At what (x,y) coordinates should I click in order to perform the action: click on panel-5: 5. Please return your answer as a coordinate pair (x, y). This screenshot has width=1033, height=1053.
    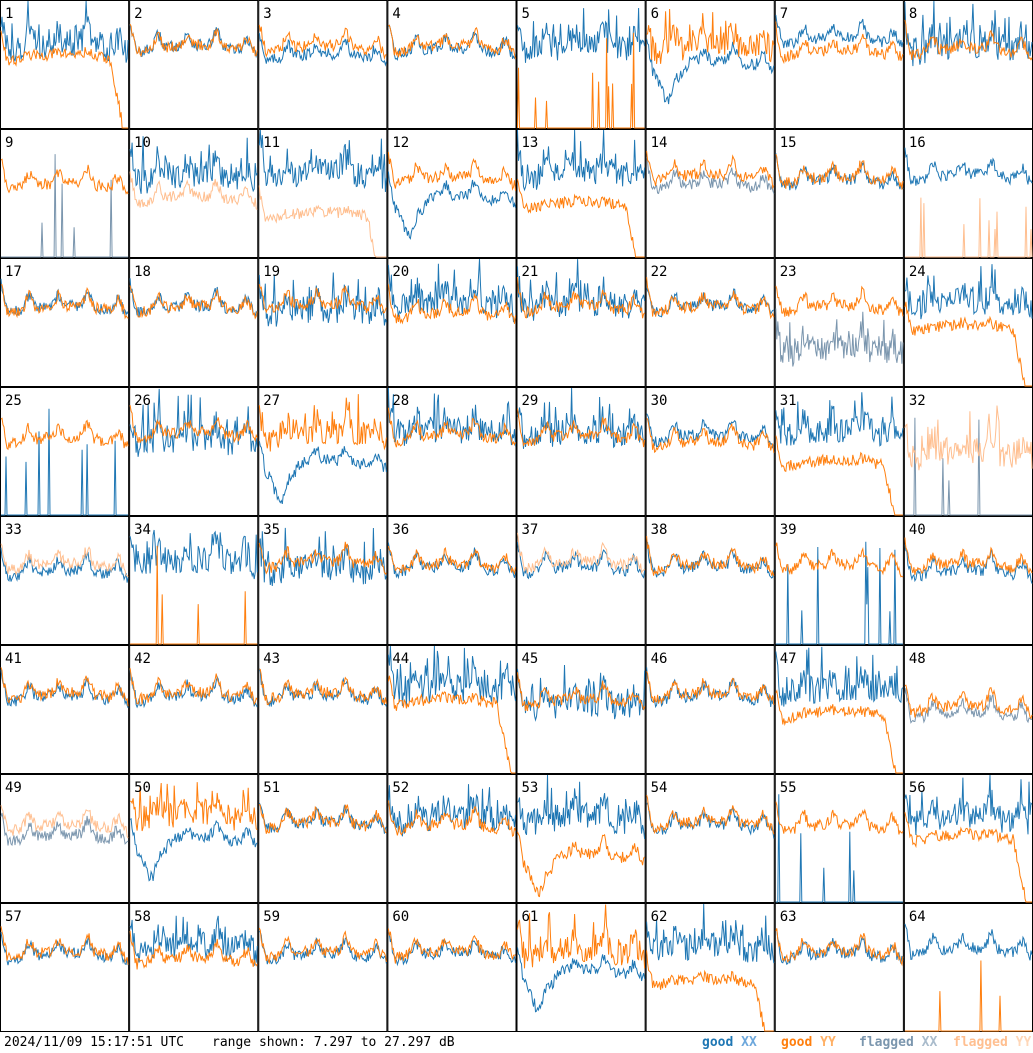
    Looking at the image, I should click on (581, 64).